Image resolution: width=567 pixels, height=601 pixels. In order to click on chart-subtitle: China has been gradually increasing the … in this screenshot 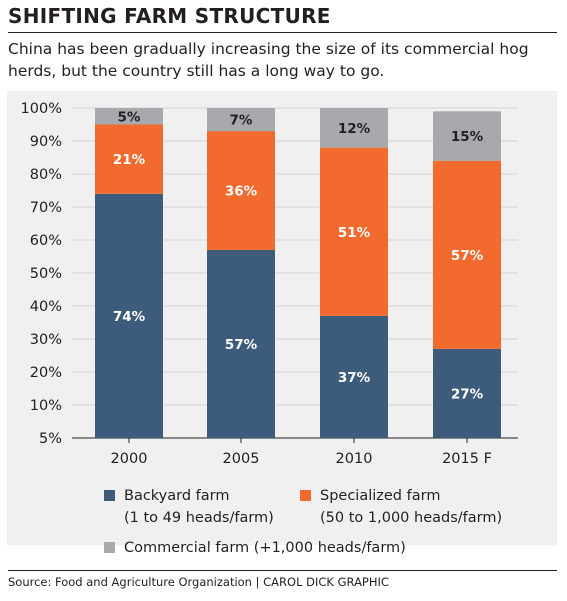, I will do `click(268, 60)`.